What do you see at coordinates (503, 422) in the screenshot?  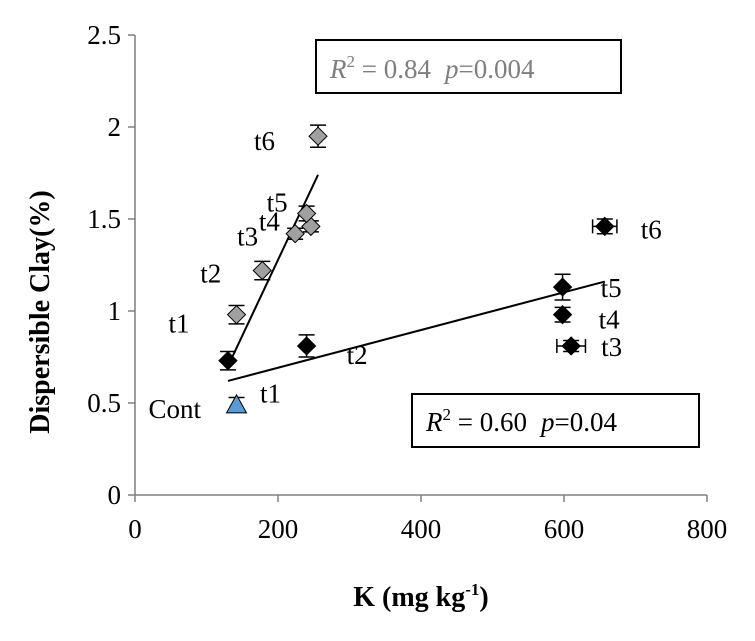 I see `r2-value-black: 0.60` at bounding box center [503, 422].